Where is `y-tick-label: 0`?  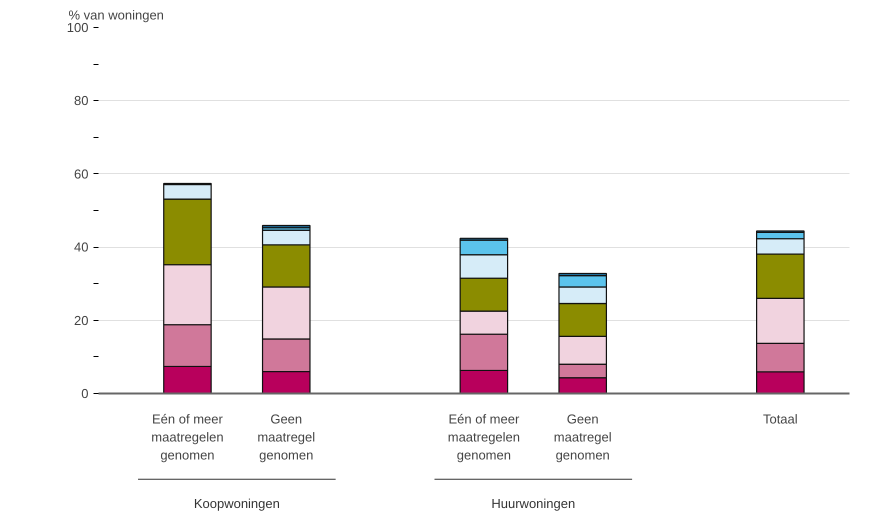
y-tick-label: 0 is located at coordinates (85, 393).